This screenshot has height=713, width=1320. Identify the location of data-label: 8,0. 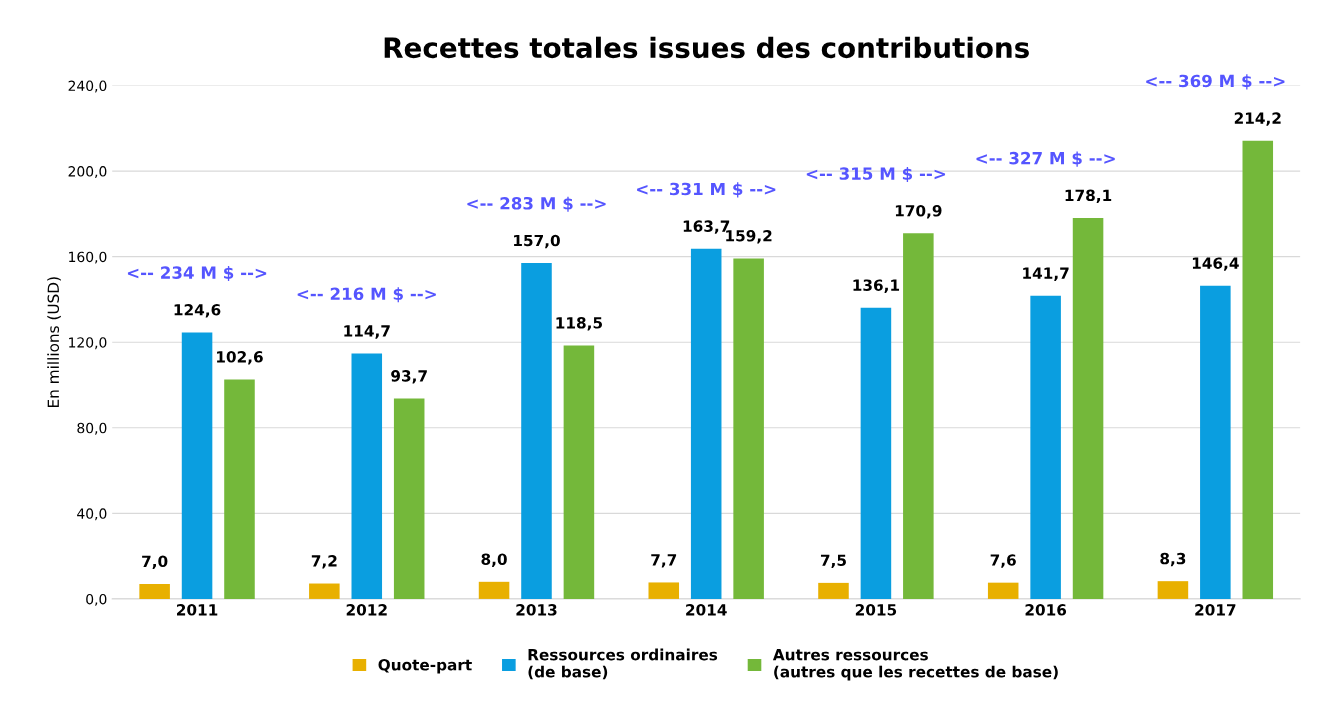
(494, 560).